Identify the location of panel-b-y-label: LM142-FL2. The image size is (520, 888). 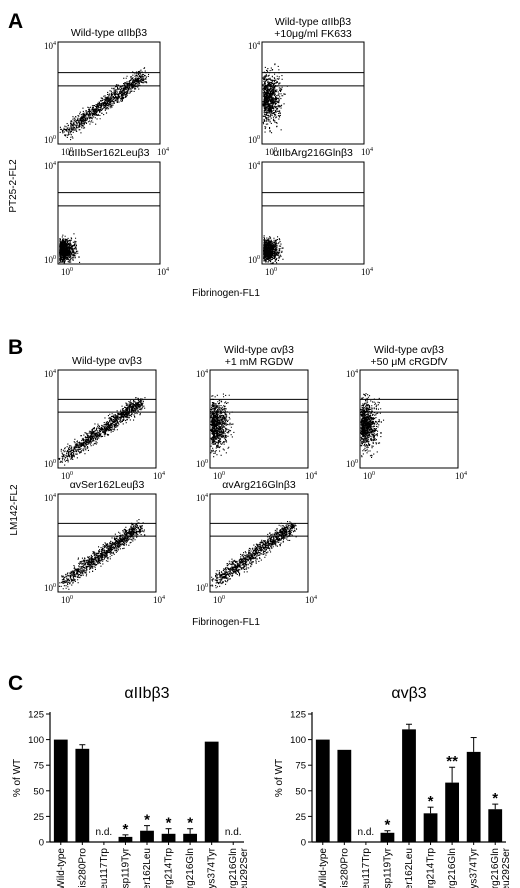
(14, 510).